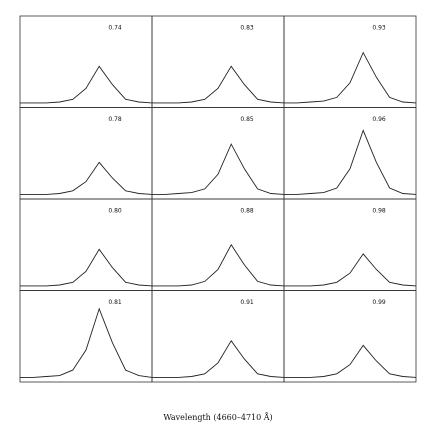  Describe the element at coordinates (115, 302) in the screenshot. I see `panel-label: 0.81` at that location.